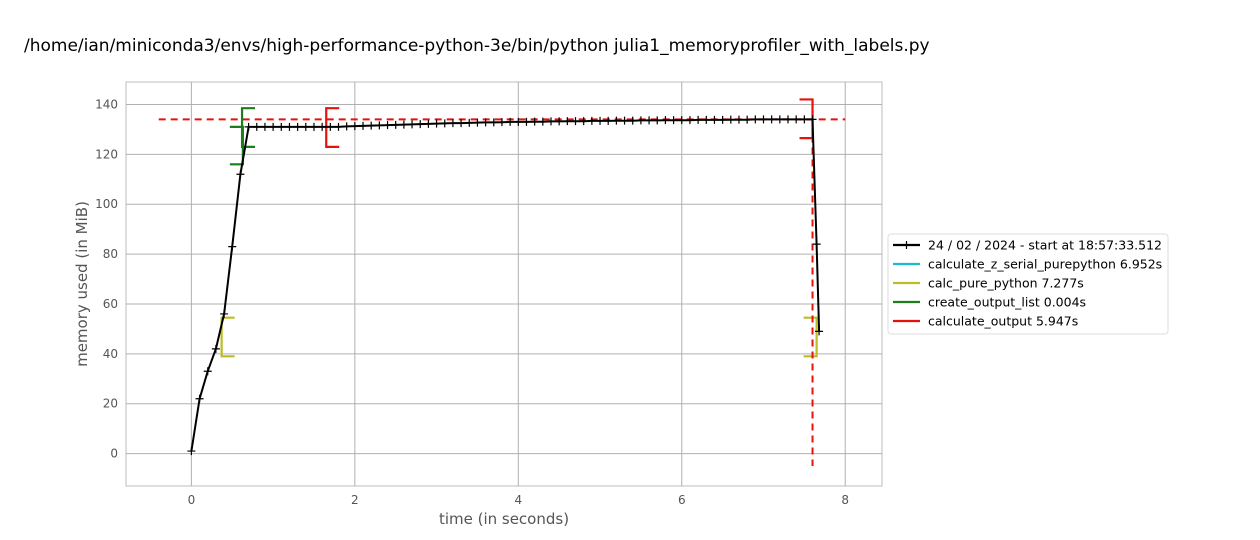 This screenshot has height=540, width=1260. Describe the element at coordinates (82, 284) in the screenshot. I see `y-axis-label: memory used (in MiB)` at that location.